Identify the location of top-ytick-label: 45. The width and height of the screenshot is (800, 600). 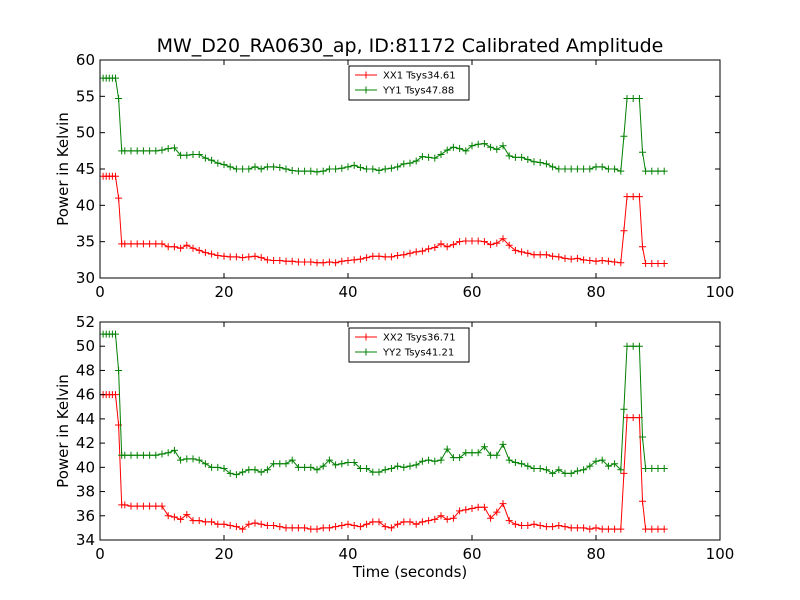
(85, 169).